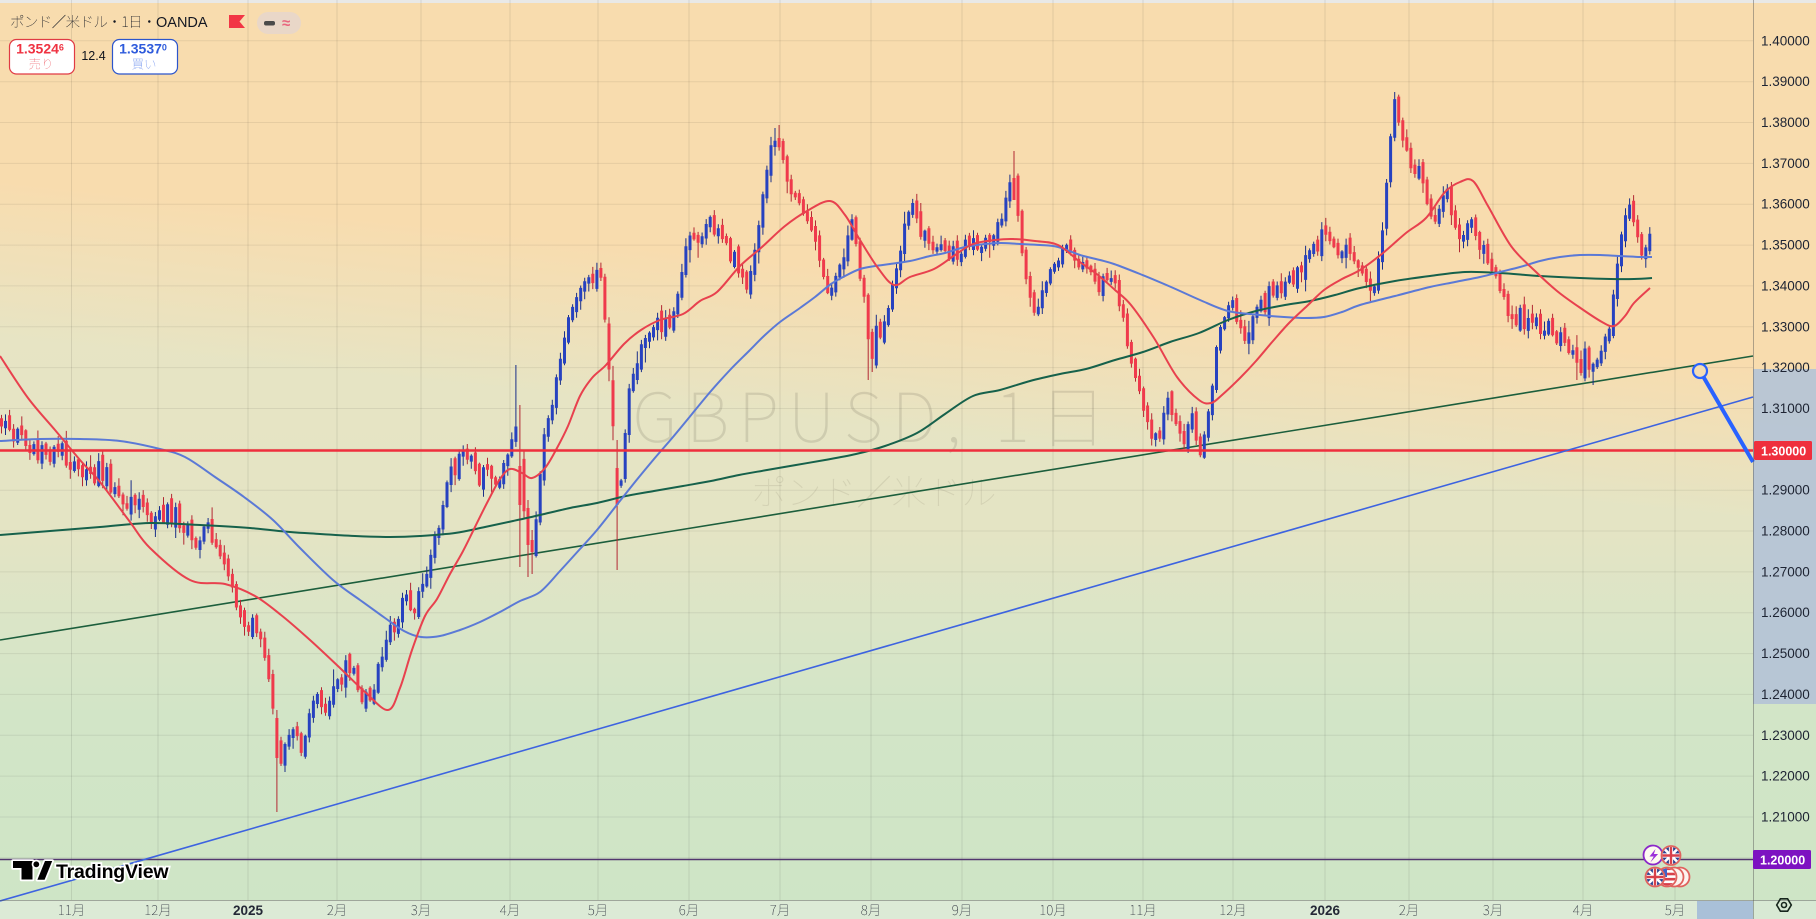 The height and width of the screenshot is (919, 1816). What do you see at coordinates (1785, 204) in the screenshot?
I see `svg-text: 1.36000` at bounding box center [1785, 204].